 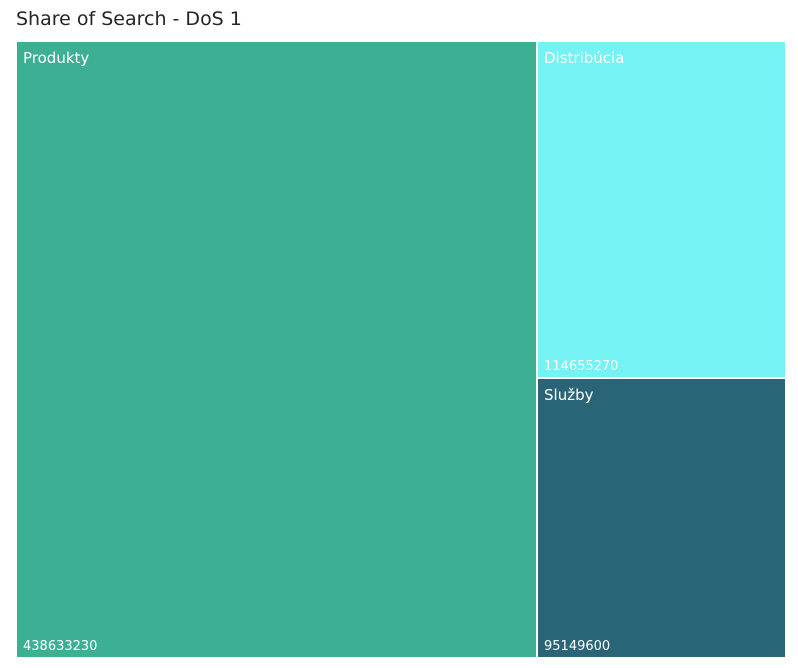 I want to click on tile-label: Produkty, so click(x=56, y=58).